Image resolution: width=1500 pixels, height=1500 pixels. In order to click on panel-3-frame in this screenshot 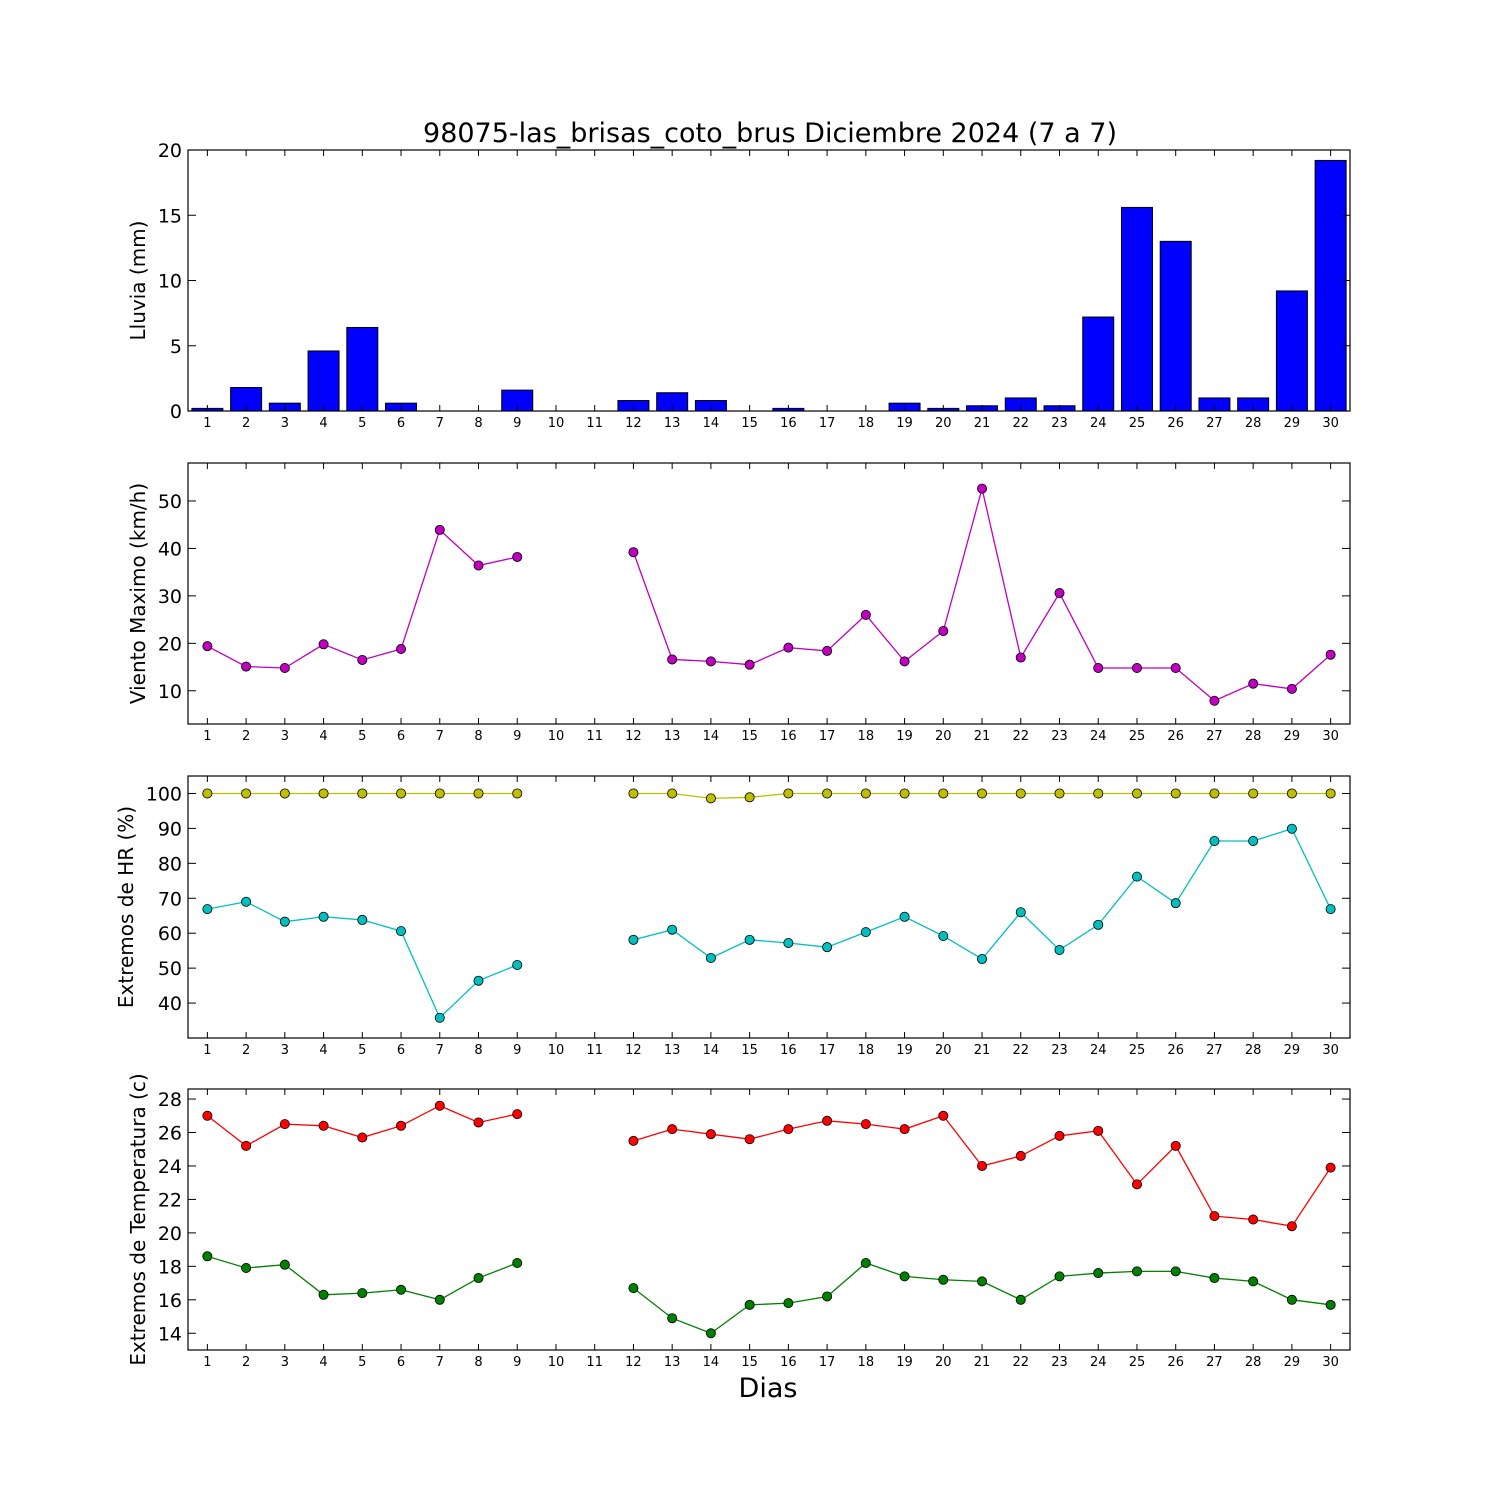, I will do `click(769, 907)`.